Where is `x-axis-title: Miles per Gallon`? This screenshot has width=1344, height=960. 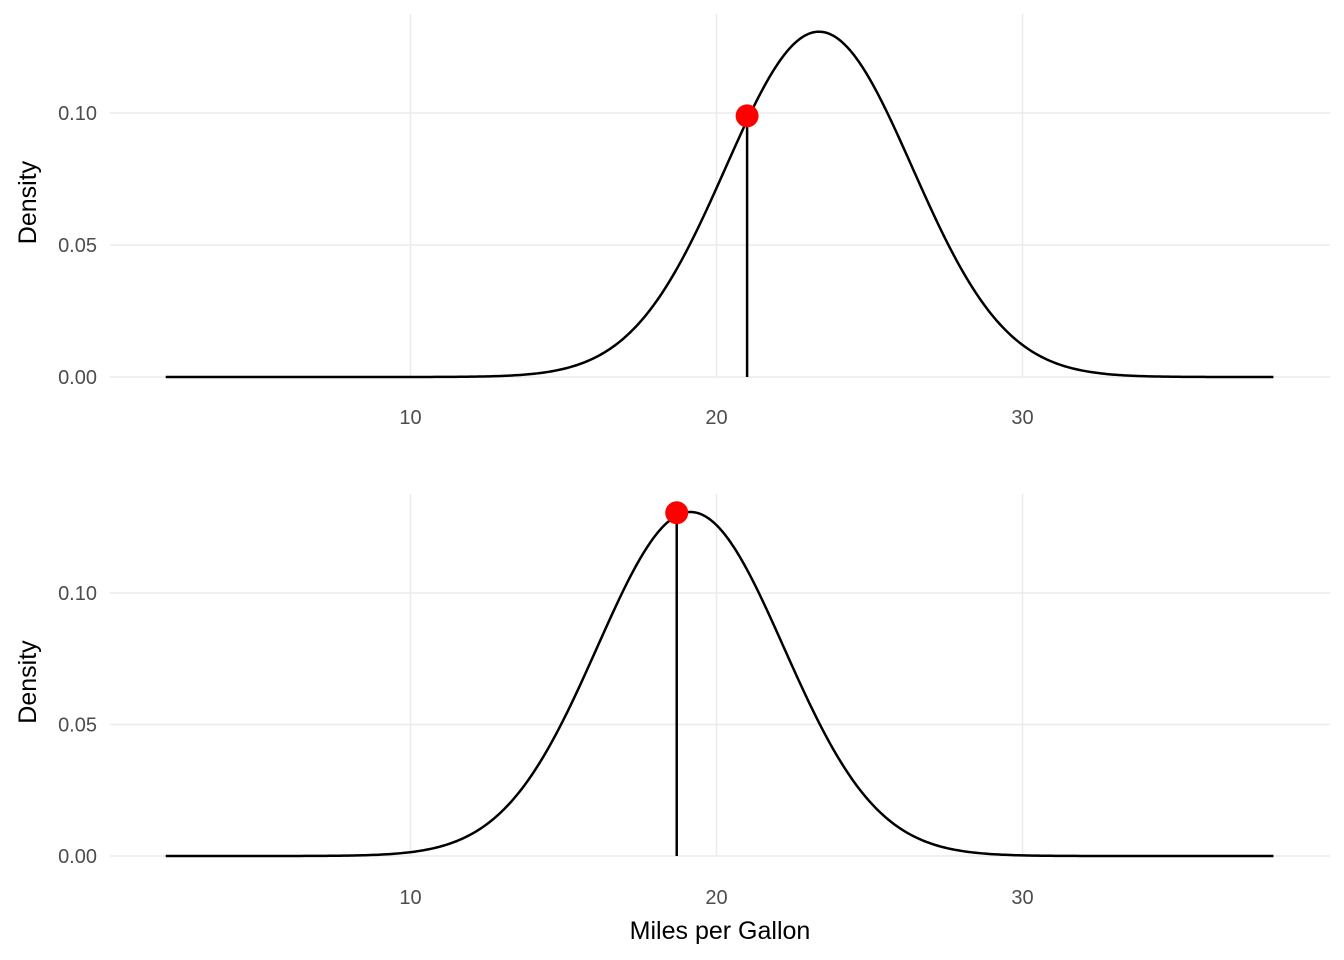 x-axis-title: Miles per Gallon is located at coordinates (720, 931).